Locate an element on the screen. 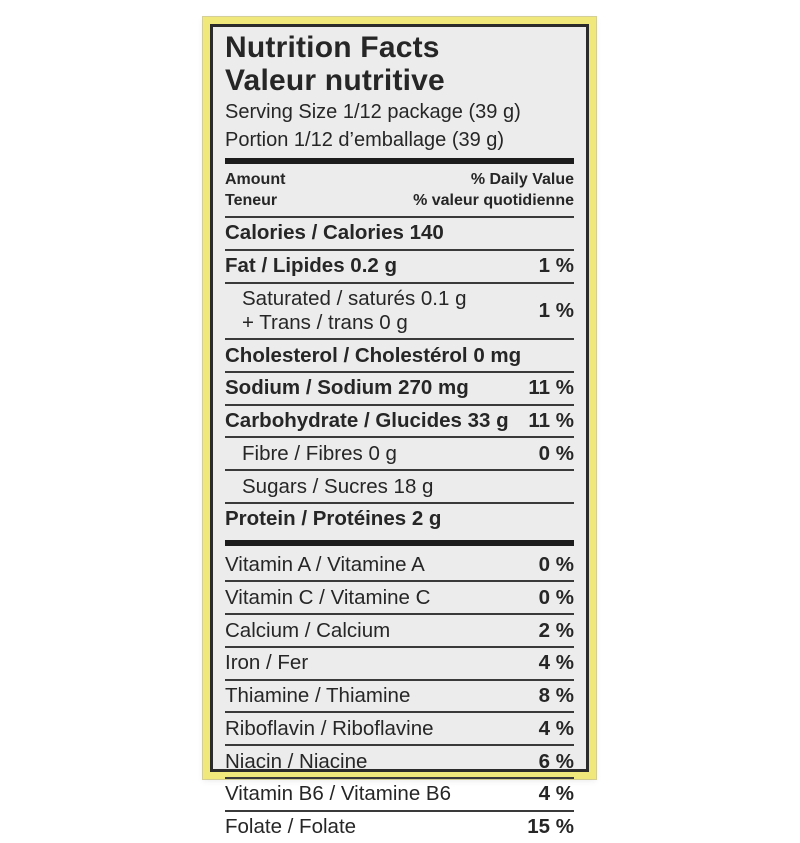  nutrient-name: Sodium / Sodium 270 mg is located at coordinates (347, 388).